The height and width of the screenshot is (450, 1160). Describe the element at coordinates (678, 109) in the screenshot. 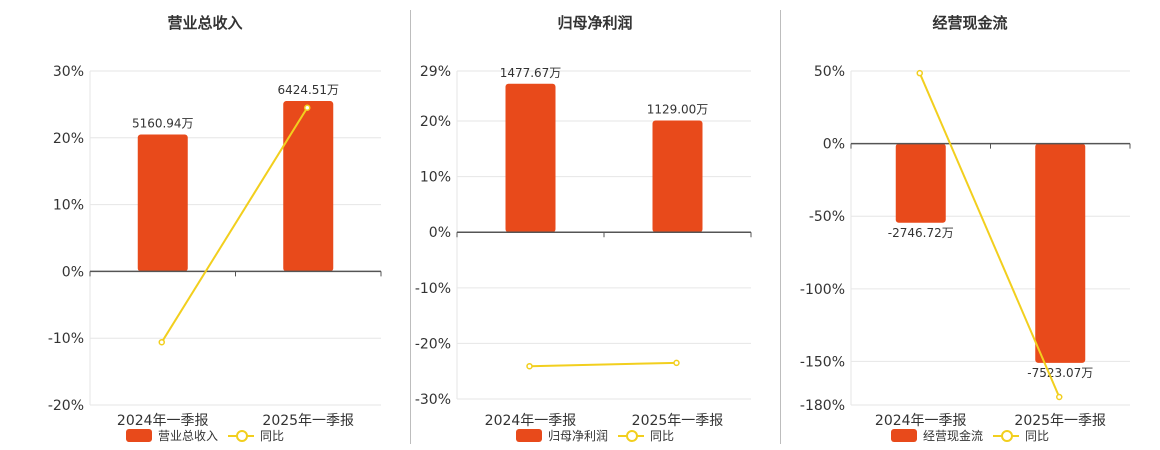

I see `bar-value-label: 1129.00万` at that location.